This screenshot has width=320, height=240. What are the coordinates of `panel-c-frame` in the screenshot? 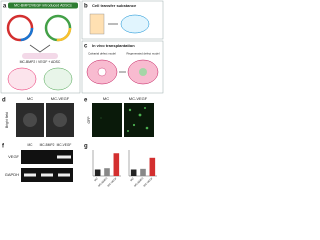 It's located at (122, 67).